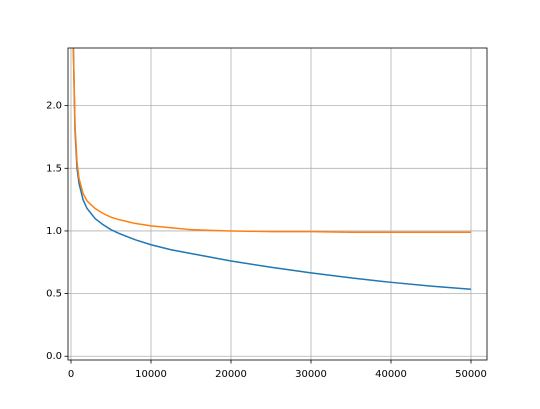 The image size is (540, 409). Describe the element at coordinates (391, 374) in the screenshot. I see `x-tick-label: 40000` at that location.